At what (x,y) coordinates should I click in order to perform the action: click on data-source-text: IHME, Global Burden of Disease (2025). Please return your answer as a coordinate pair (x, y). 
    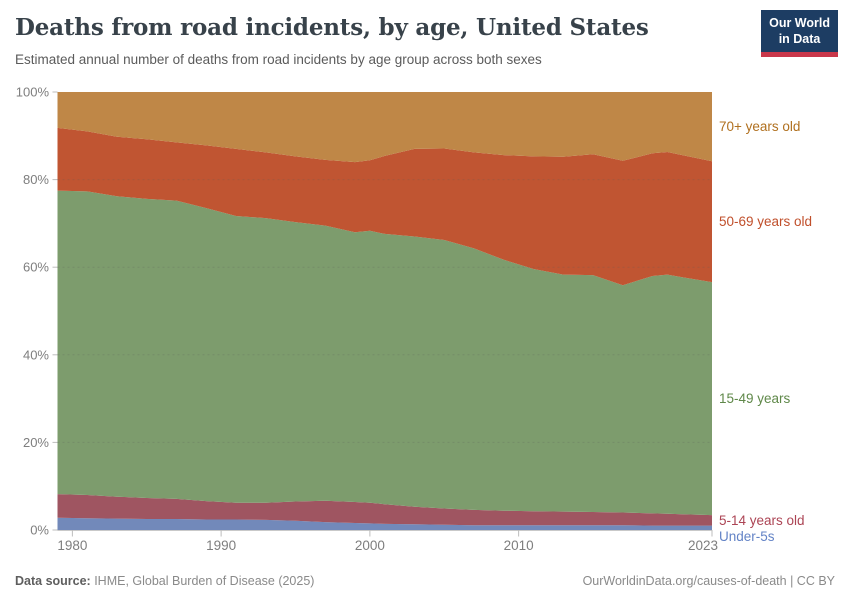
    Looking at the image, I should click on (202, 581).